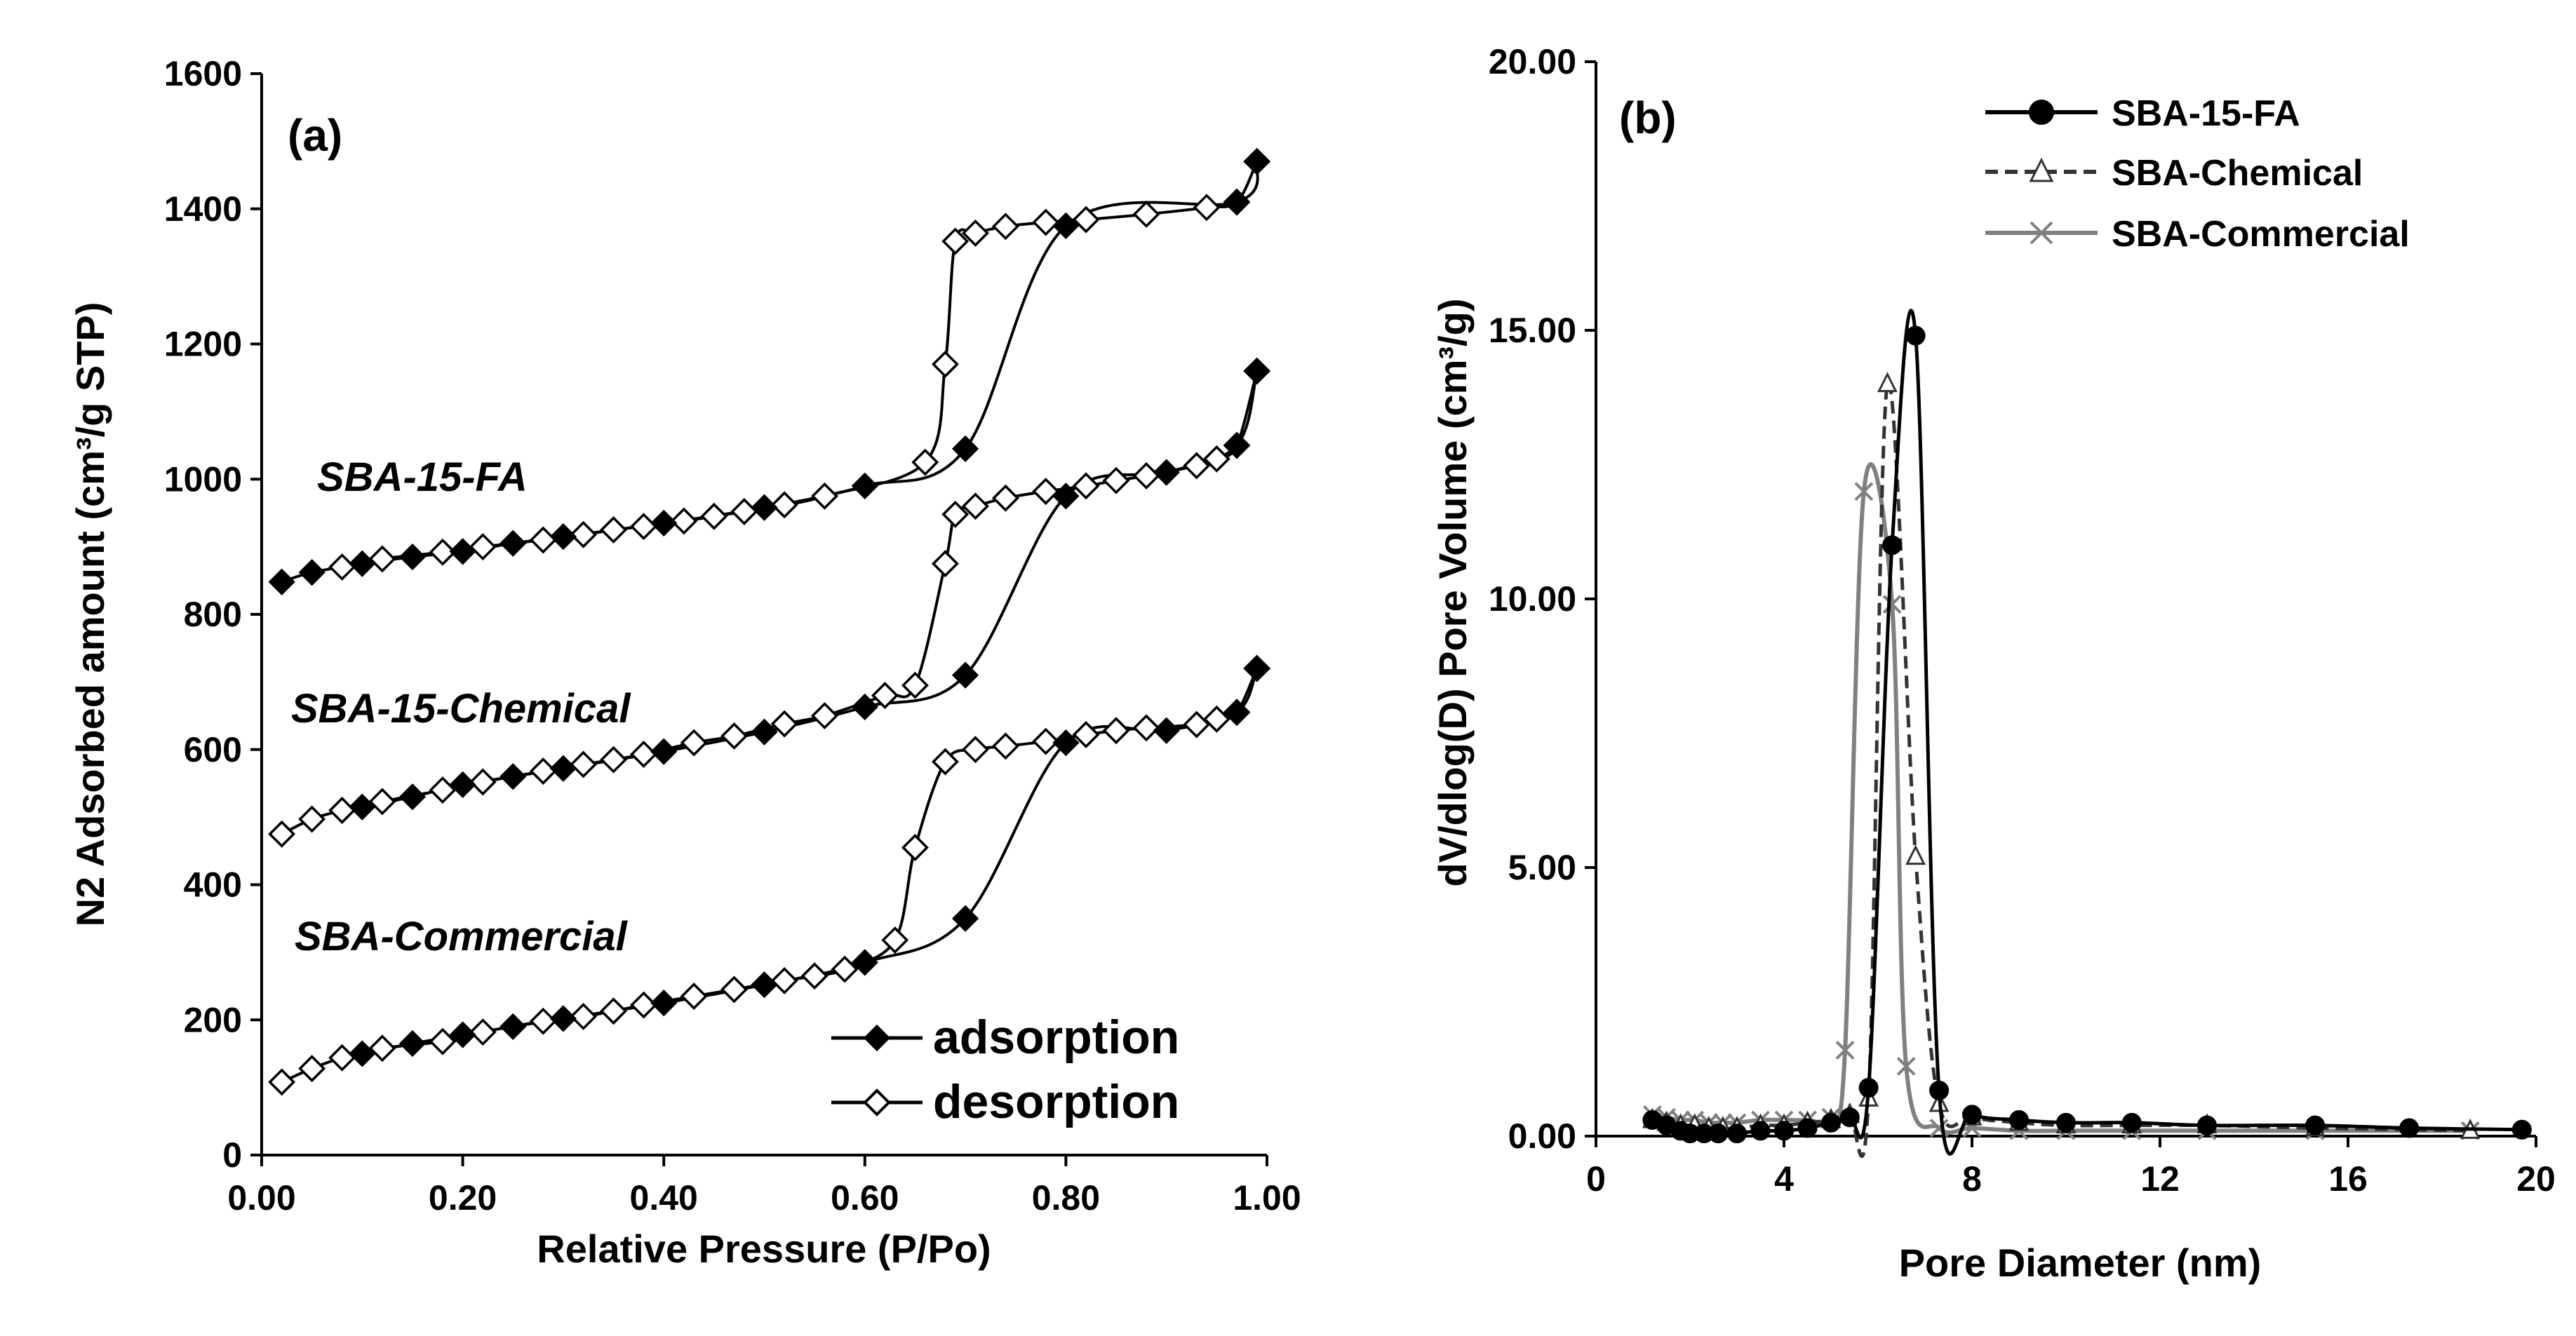  I want to click on panel-b-legend-sba-chemical-text: SBA-Chemical, so click(2237, 173).